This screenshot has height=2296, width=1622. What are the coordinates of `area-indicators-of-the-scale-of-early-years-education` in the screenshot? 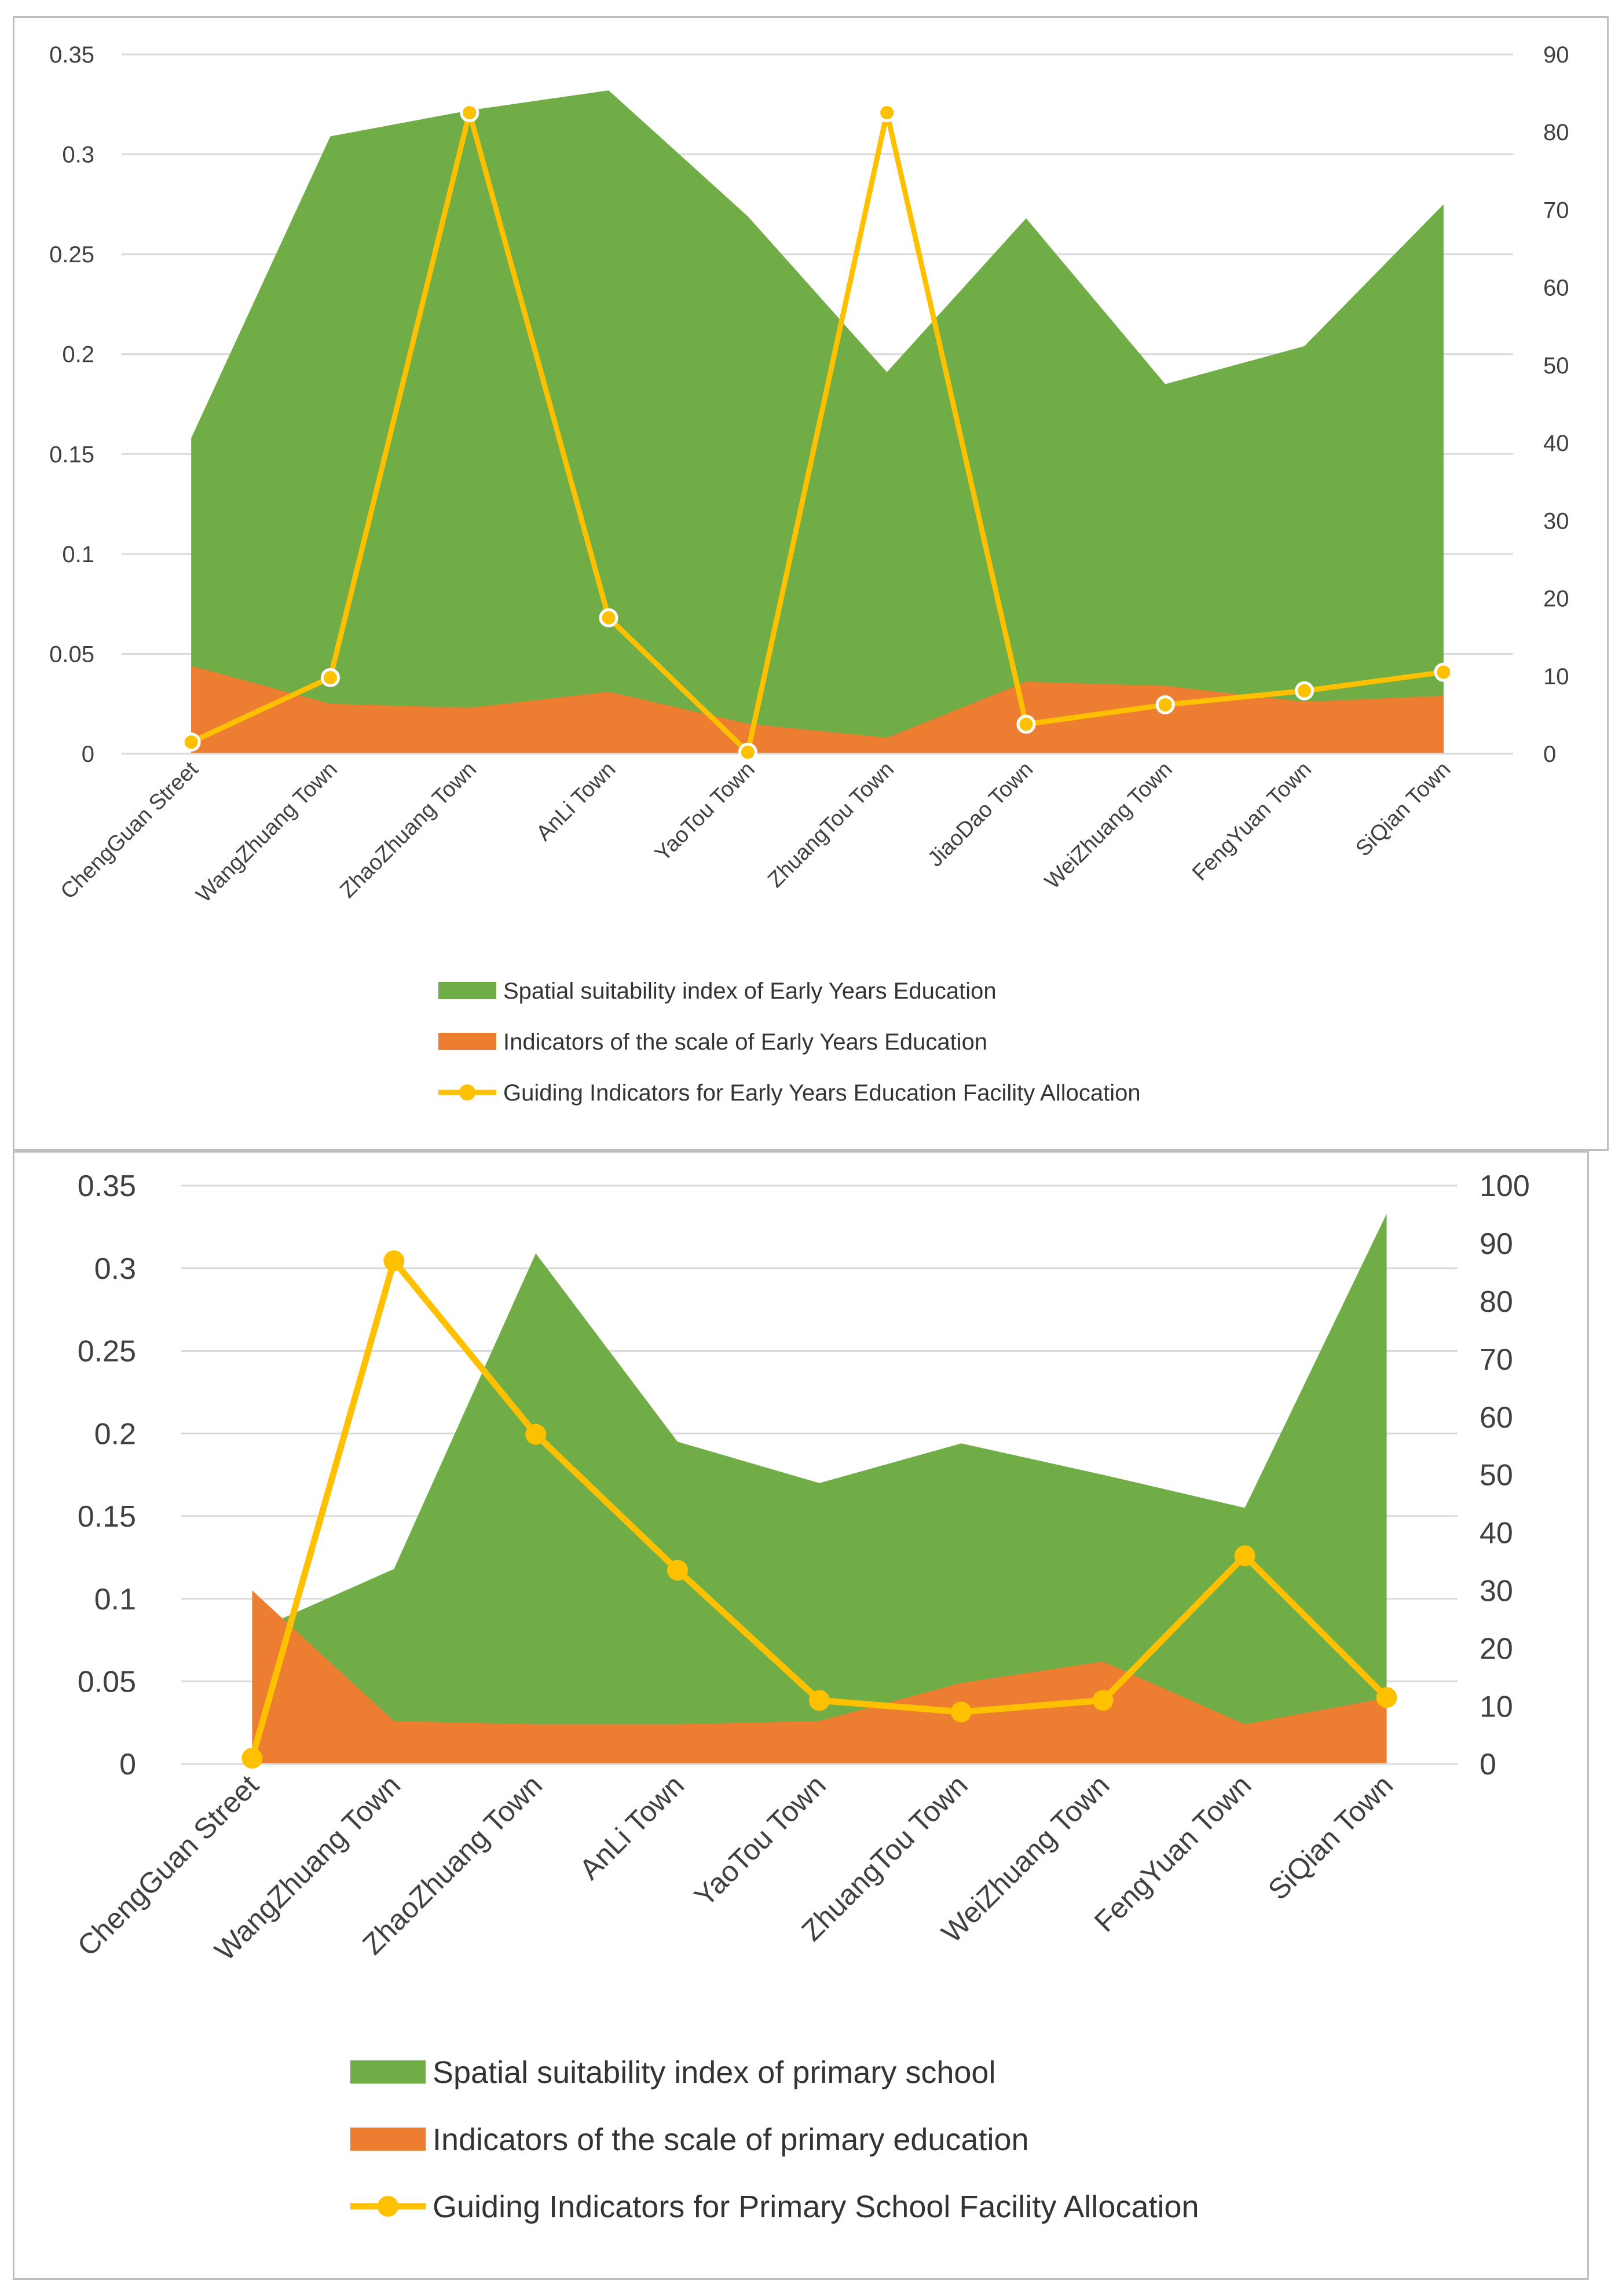 It's located at (817, 710).